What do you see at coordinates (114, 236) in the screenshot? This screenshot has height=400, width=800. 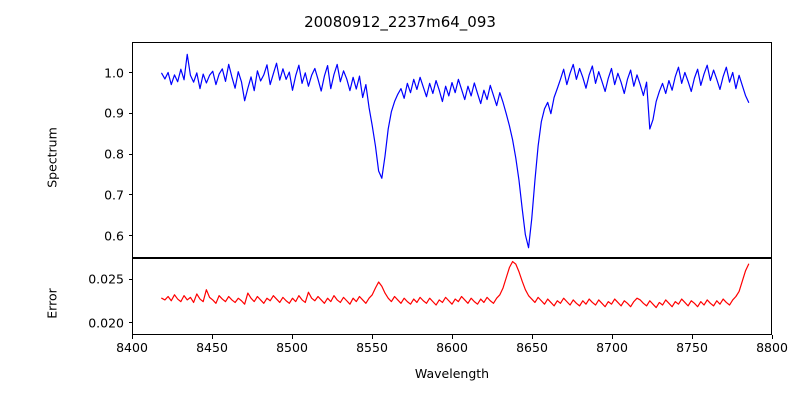 I see `y-tick-label: 0.6` at bounding box center [114, 236].